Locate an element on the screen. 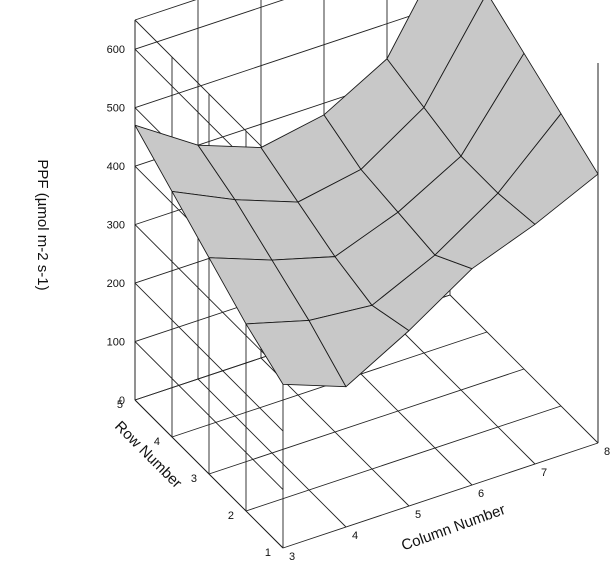  row-tick-label: 3 is located at coordinates (194, 479).